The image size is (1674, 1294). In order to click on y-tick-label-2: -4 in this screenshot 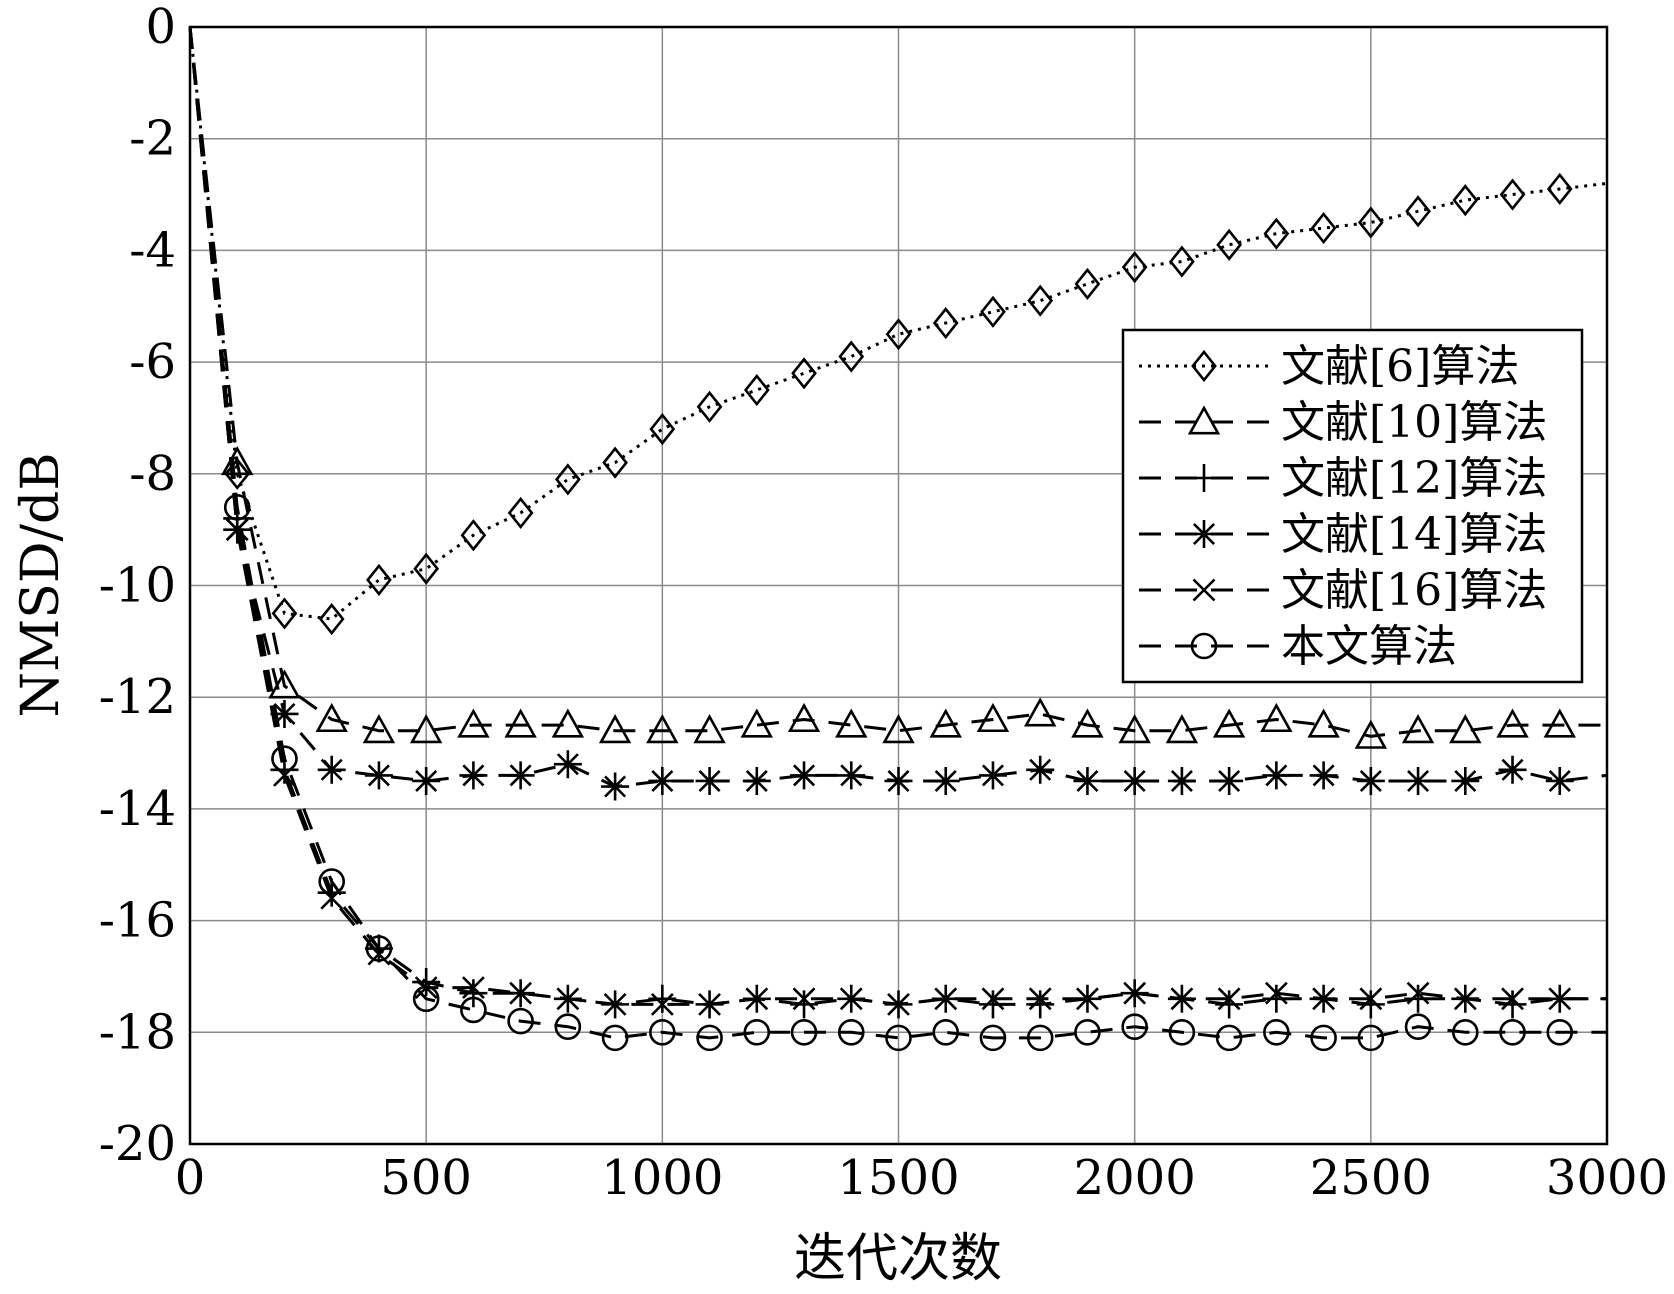, I will do `click(152, 250)`.